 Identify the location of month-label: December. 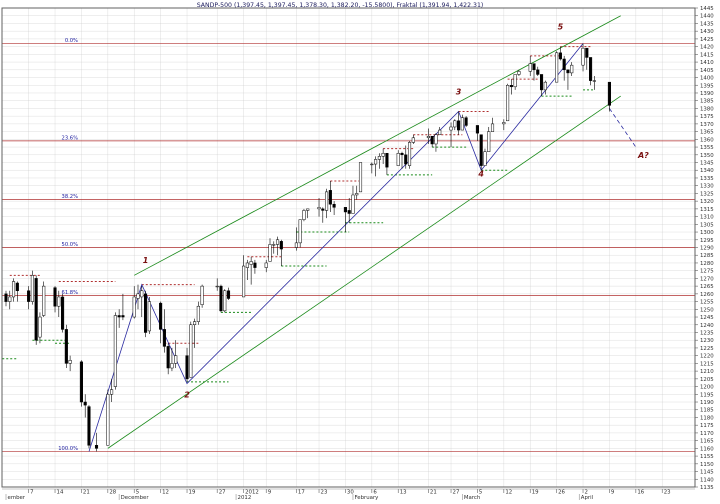
(135, 497).